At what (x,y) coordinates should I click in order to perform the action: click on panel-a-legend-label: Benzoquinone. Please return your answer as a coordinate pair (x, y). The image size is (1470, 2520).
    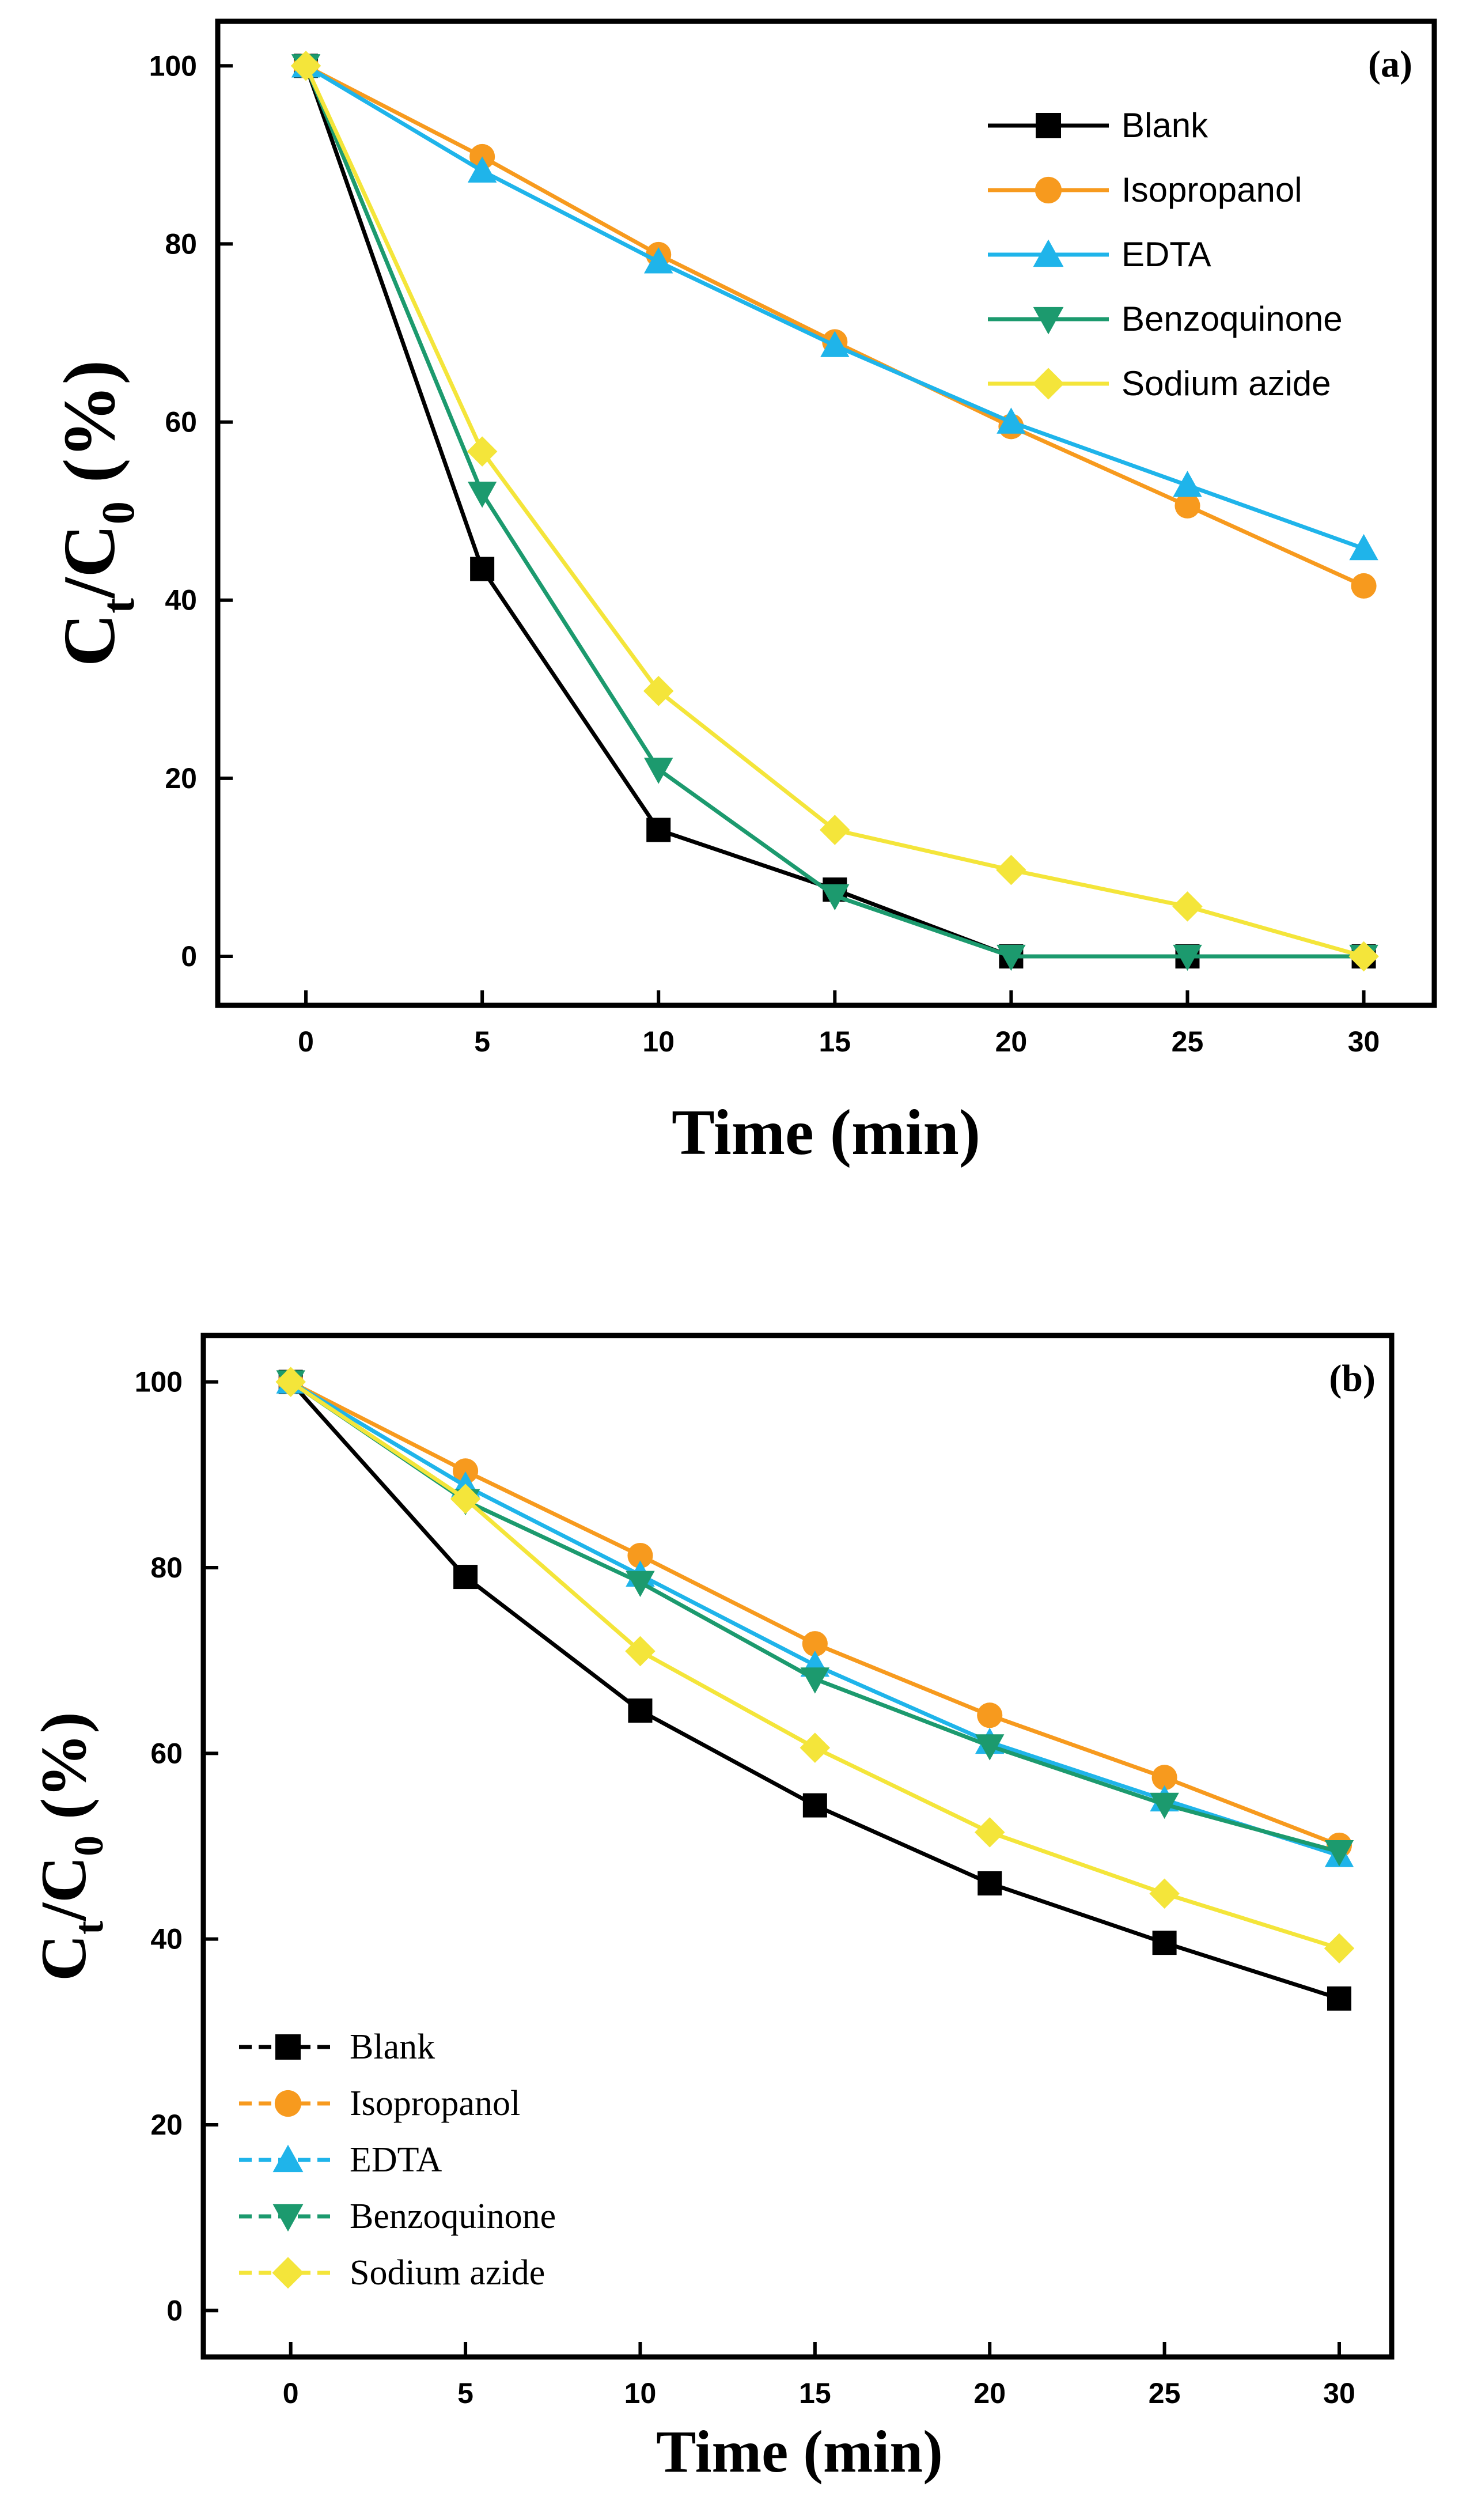
    Looking at the image, I should click on (1233, 319).